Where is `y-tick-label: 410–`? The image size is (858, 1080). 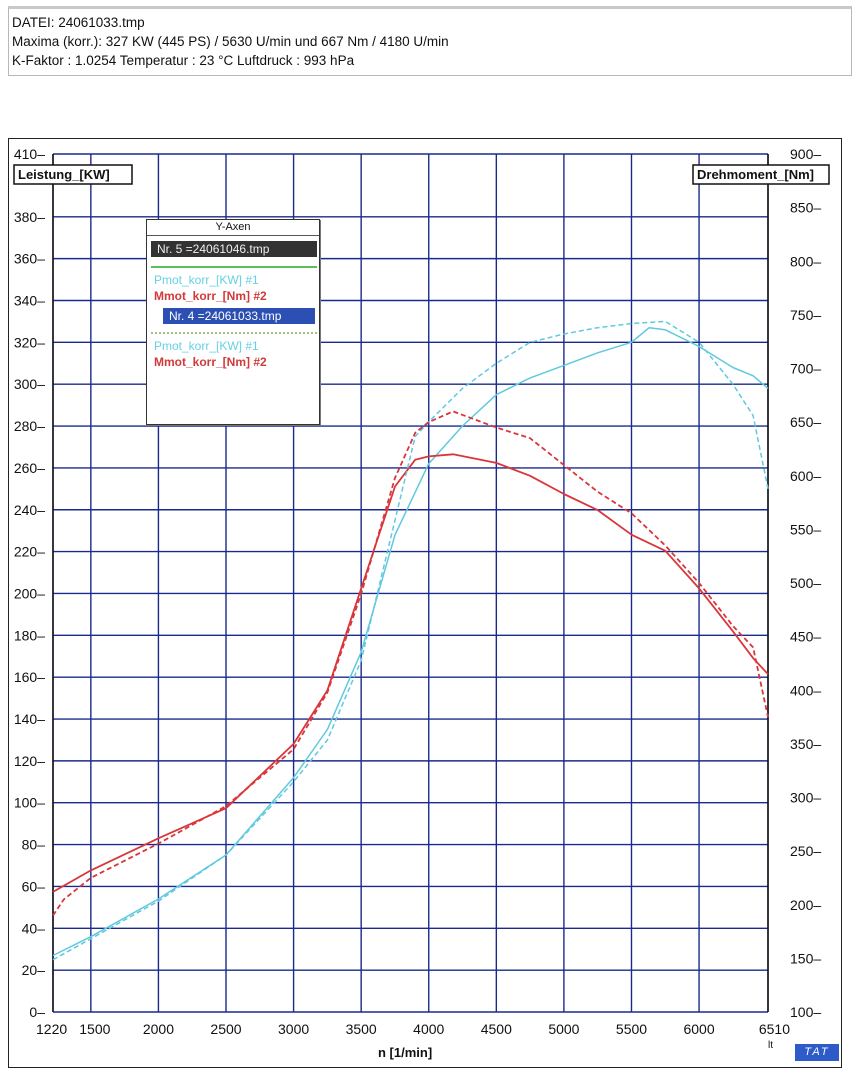 y-tick-label: 410– is located at coordinates (29, 154).